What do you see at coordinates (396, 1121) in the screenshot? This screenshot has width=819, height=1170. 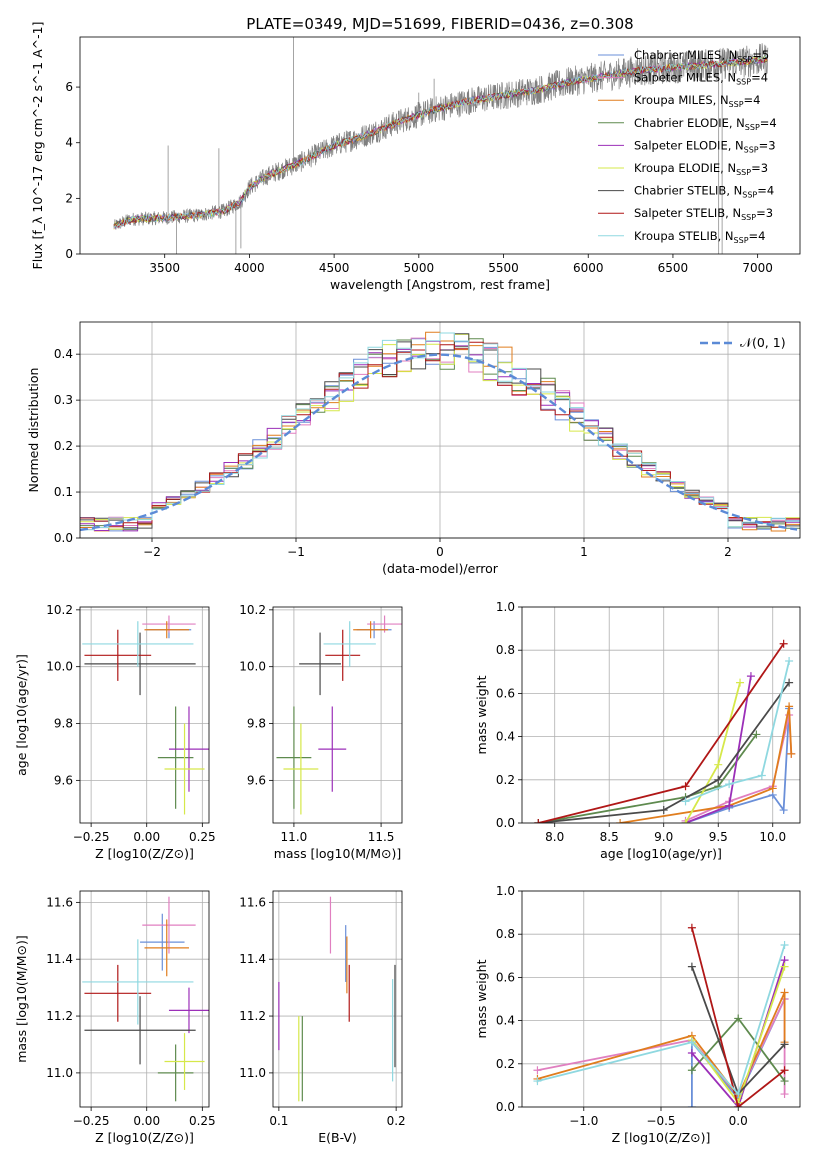 I see `x-tick-label: 0.2` at bounding box center [396, 1121].